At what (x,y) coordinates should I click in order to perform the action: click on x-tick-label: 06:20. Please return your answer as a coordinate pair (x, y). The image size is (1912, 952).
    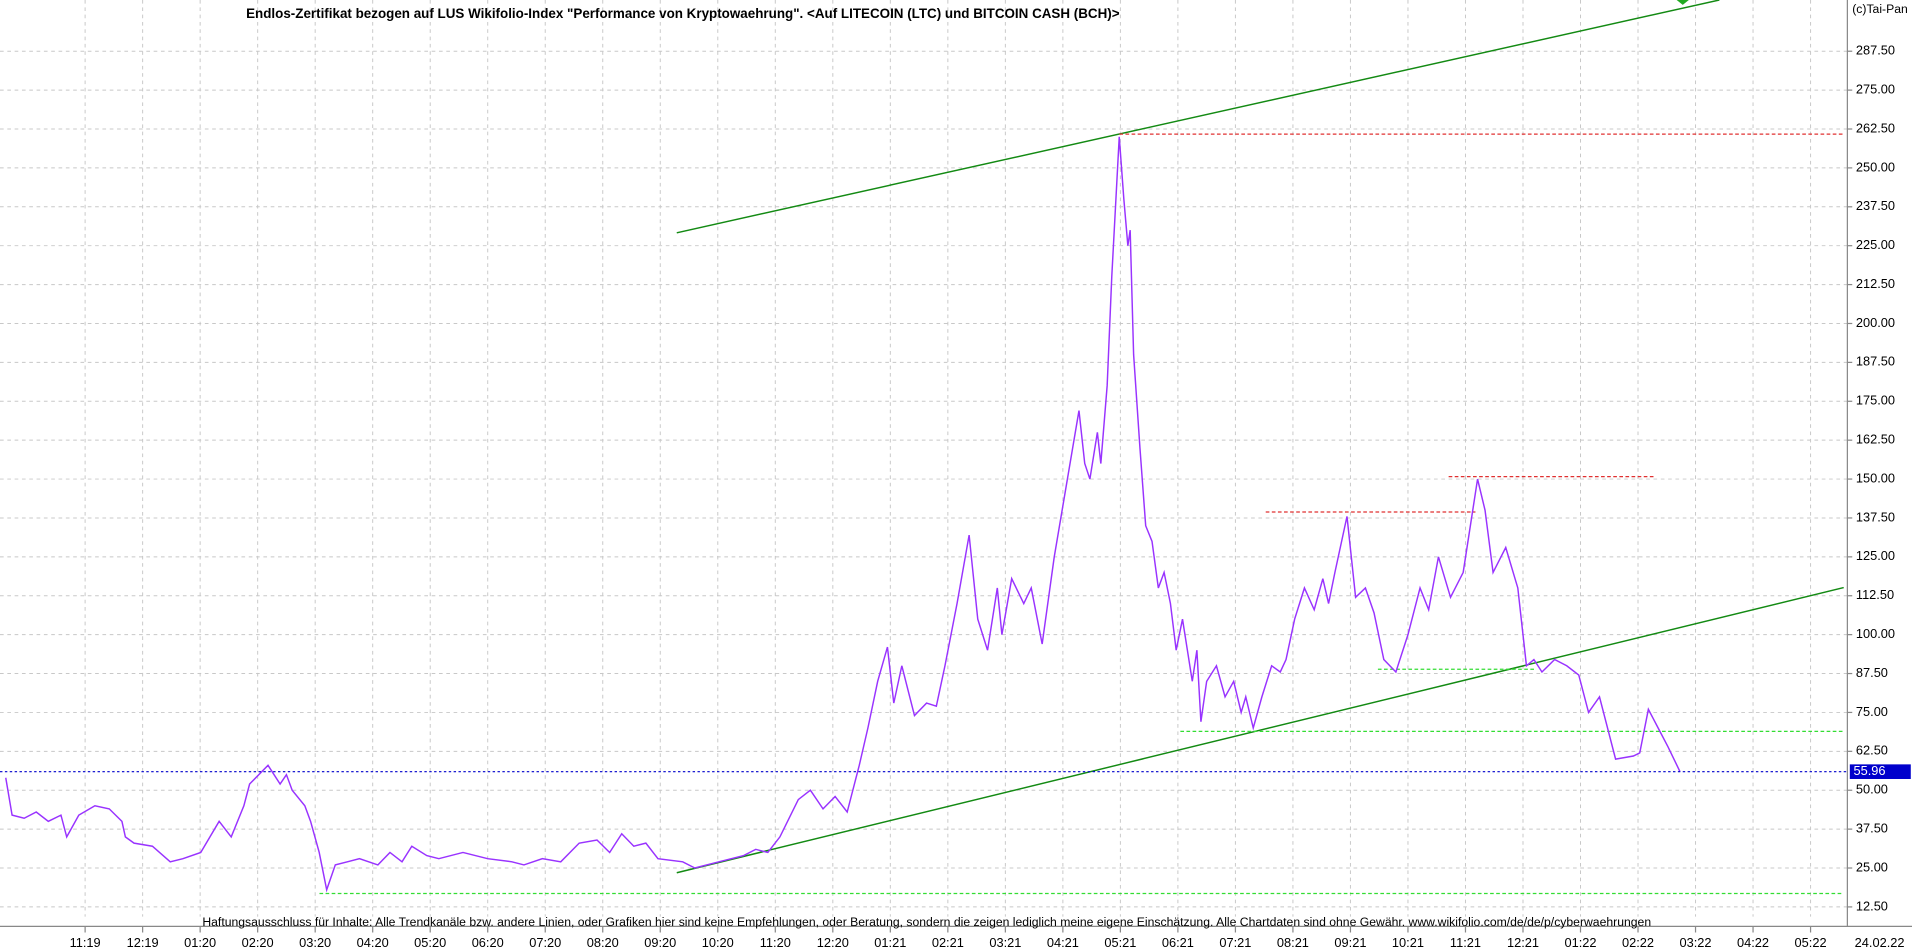
    Looking at the image, I should click on (488, 942).